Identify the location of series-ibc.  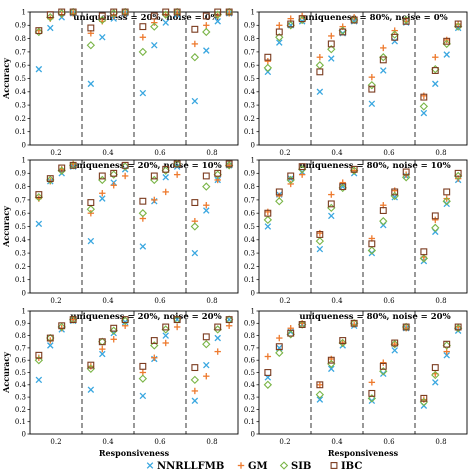
(134, 21).